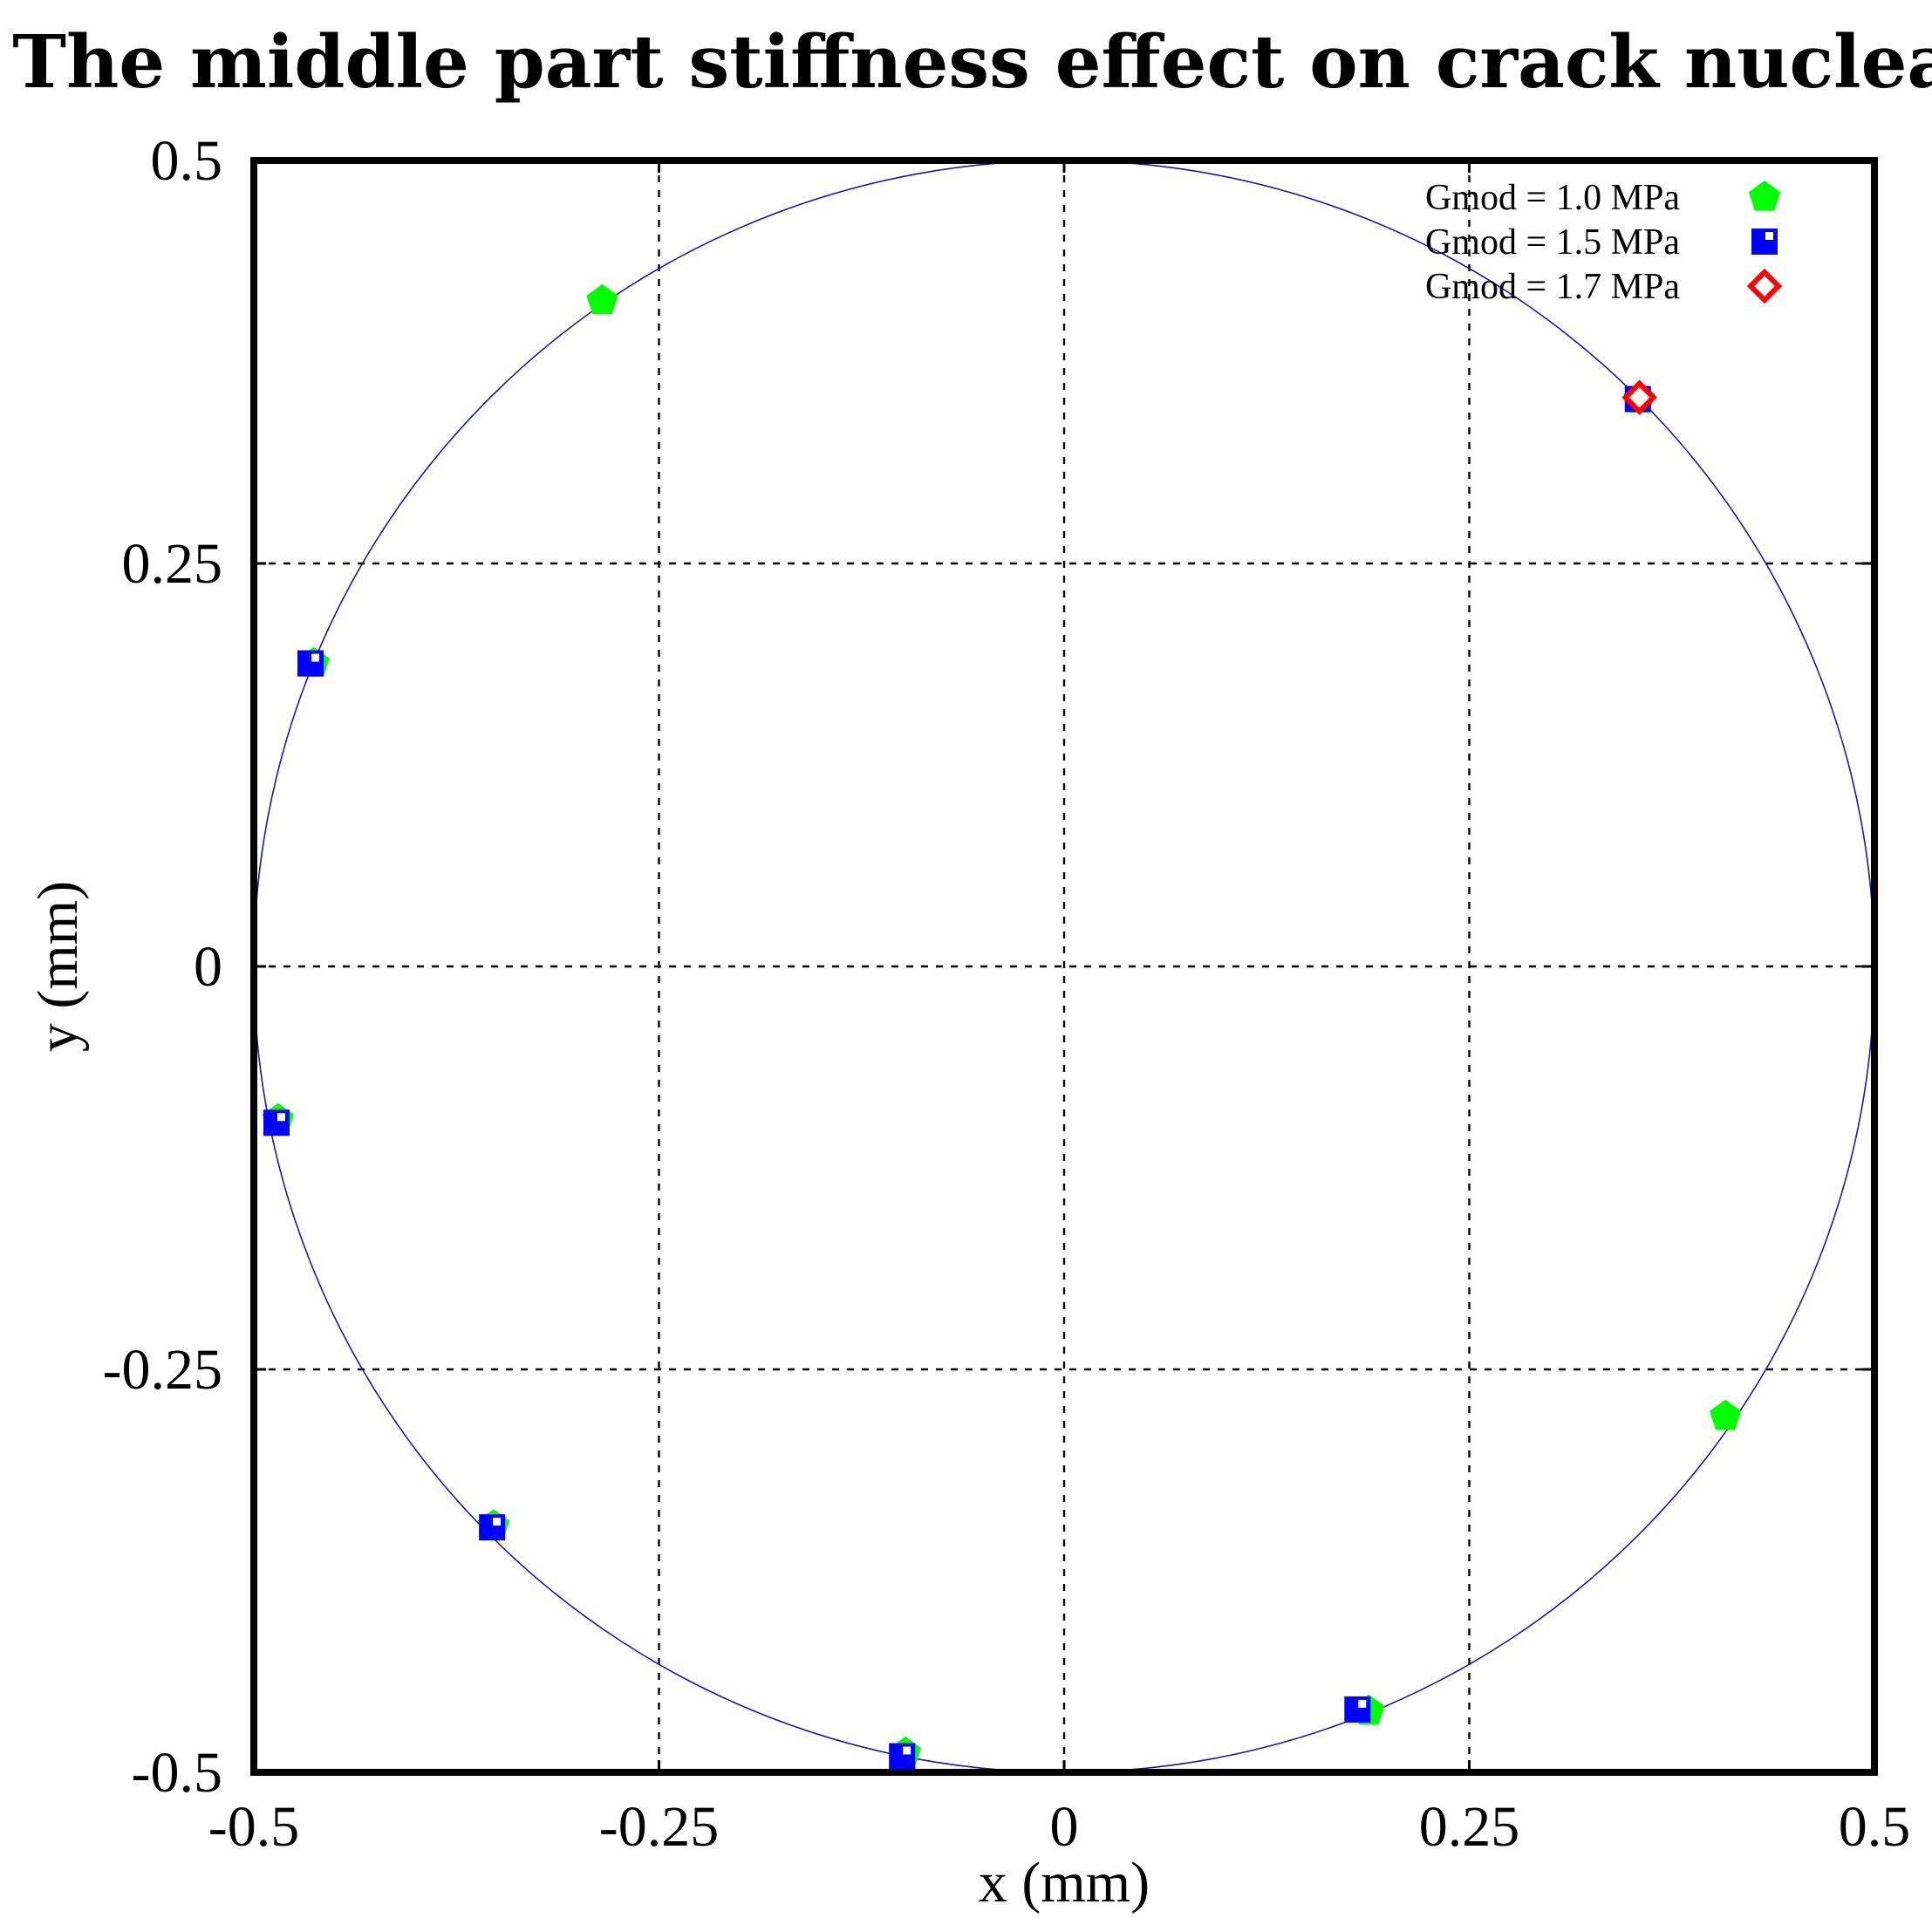 The width and height of the screenshot is (1932, 1918). Describe the element at coordinates (1552, 287) in the screenshot. I see `legend-label: Gmod = 1.7 MPa` at that location.